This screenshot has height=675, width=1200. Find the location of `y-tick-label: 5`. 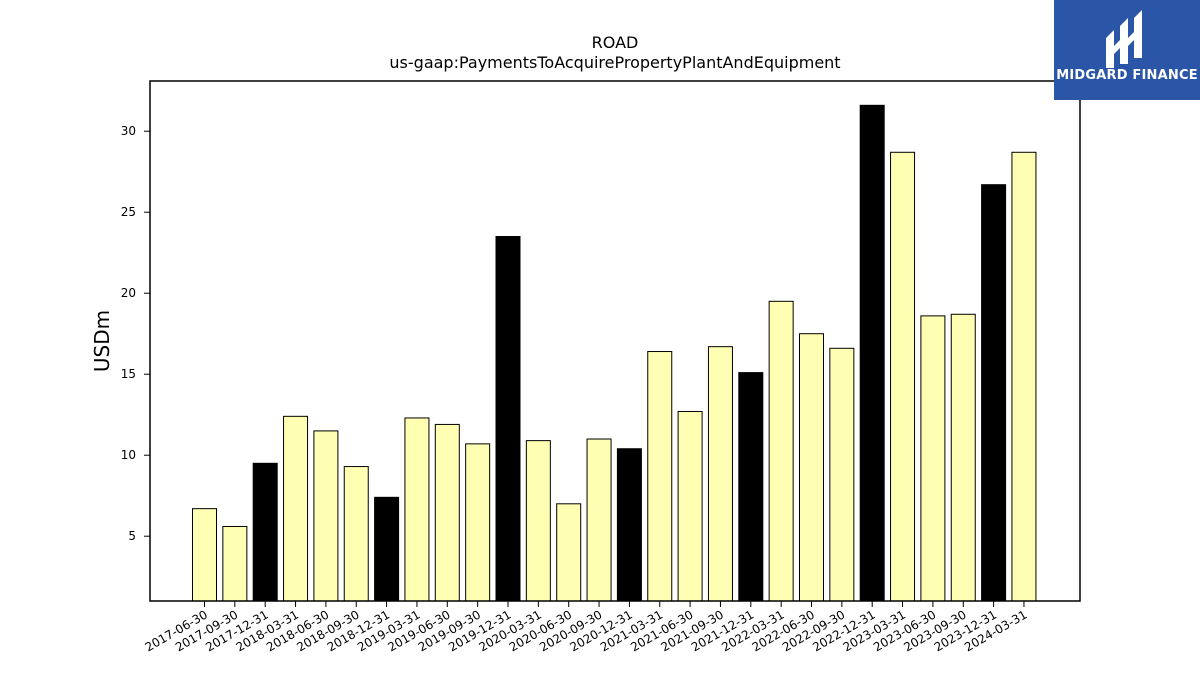

y-tick-label: 5 is located at coordinates (132, 536).